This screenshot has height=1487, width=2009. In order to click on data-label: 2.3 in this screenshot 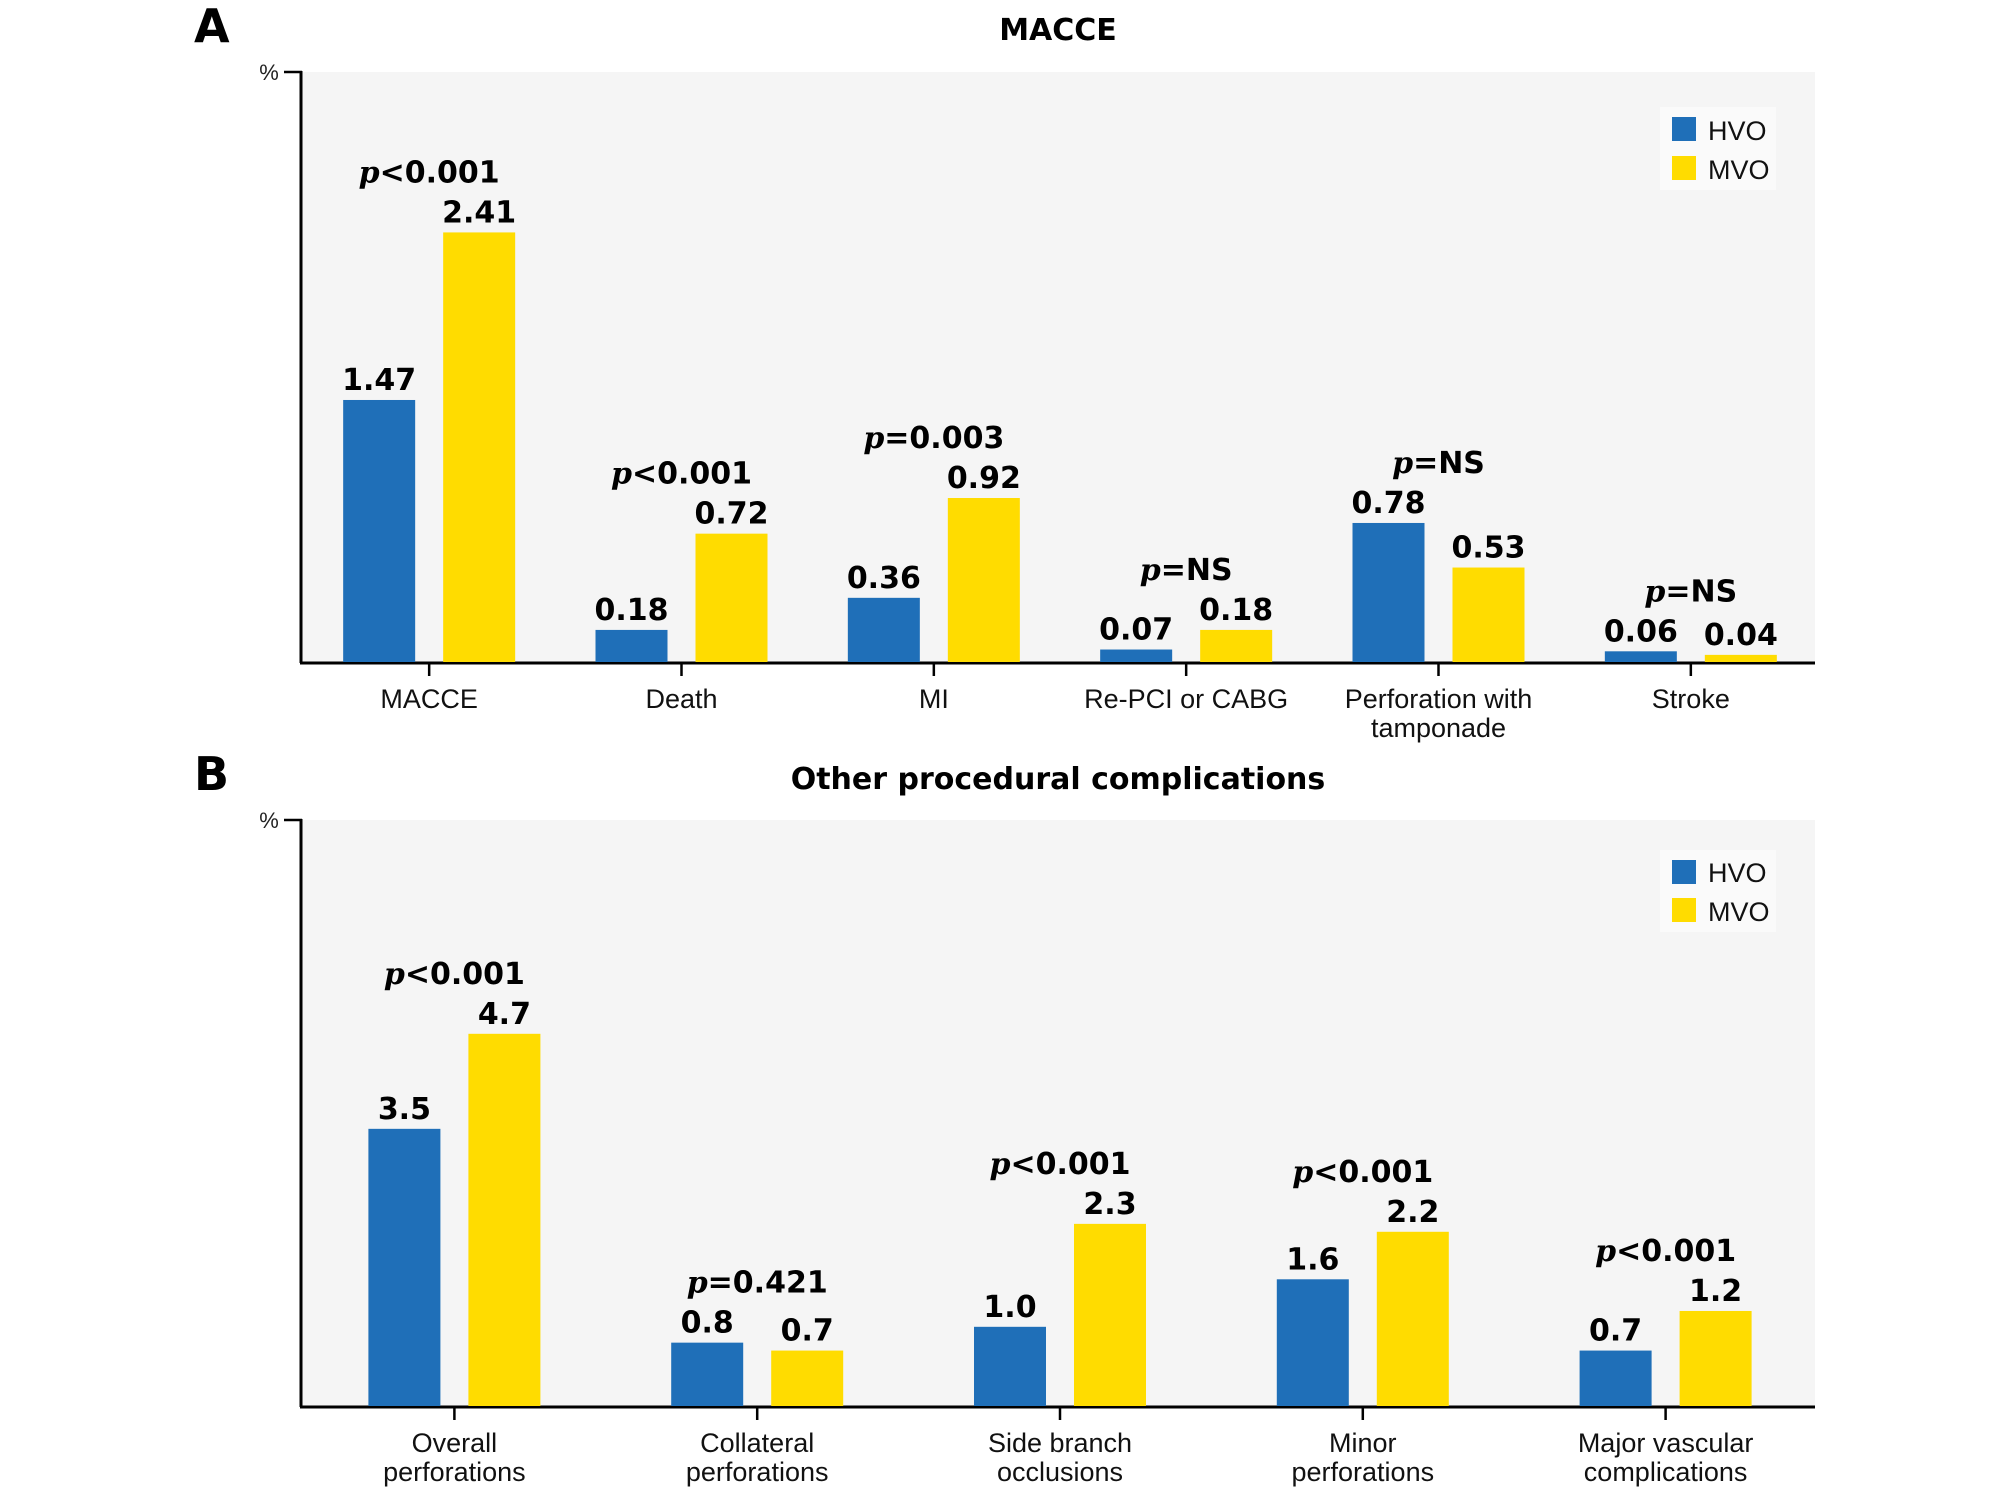, I will do `click(1109, 1204)`.